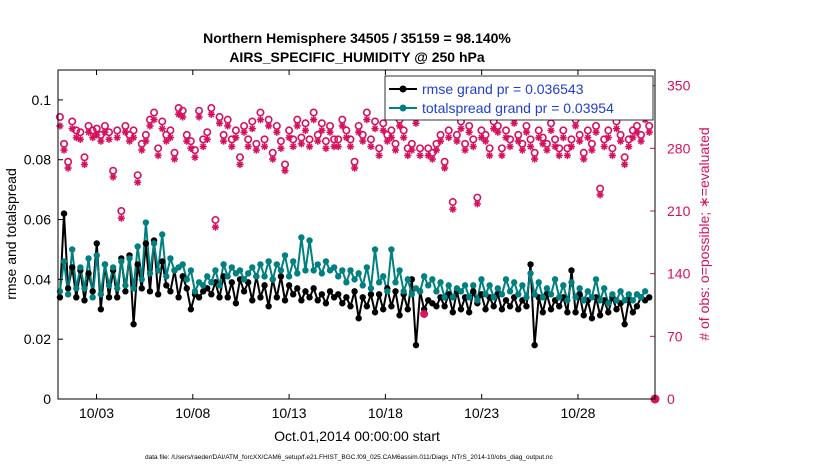 The image size is (830, 470). I want to click on y-axis-left: 0 0.02 0.04 0.06 0.08 0.1, so click(37, 249).